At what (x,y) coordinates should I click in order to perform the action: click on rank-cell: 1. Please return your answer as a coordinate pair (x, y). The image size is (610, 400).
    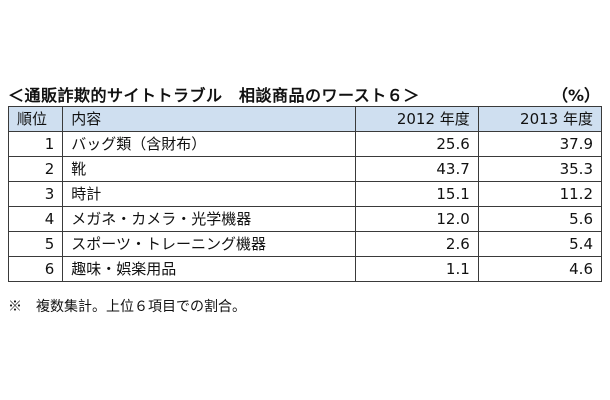
    Looking at the image, I should click on (35, 144).